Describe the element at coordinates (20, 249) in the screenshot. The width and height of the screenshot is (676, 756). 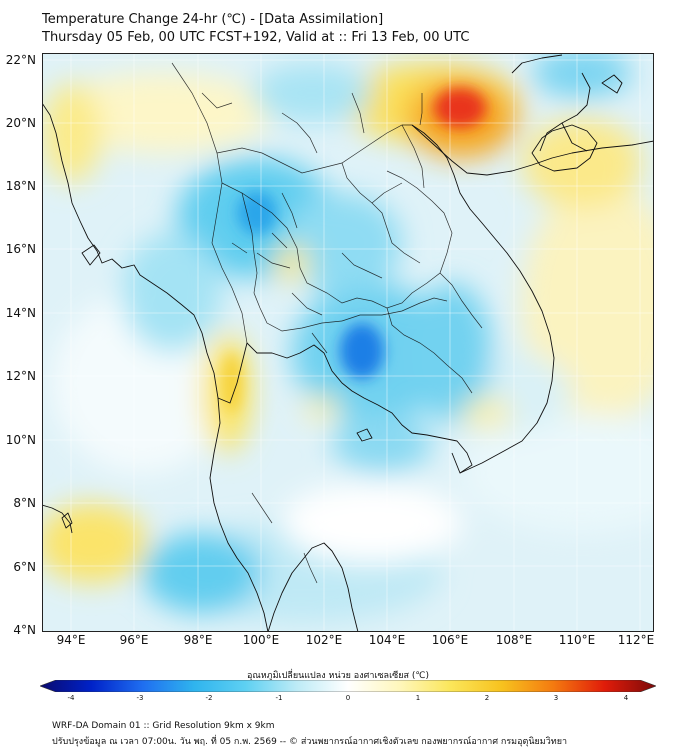
I see `lat-label: 16°N` at that location.